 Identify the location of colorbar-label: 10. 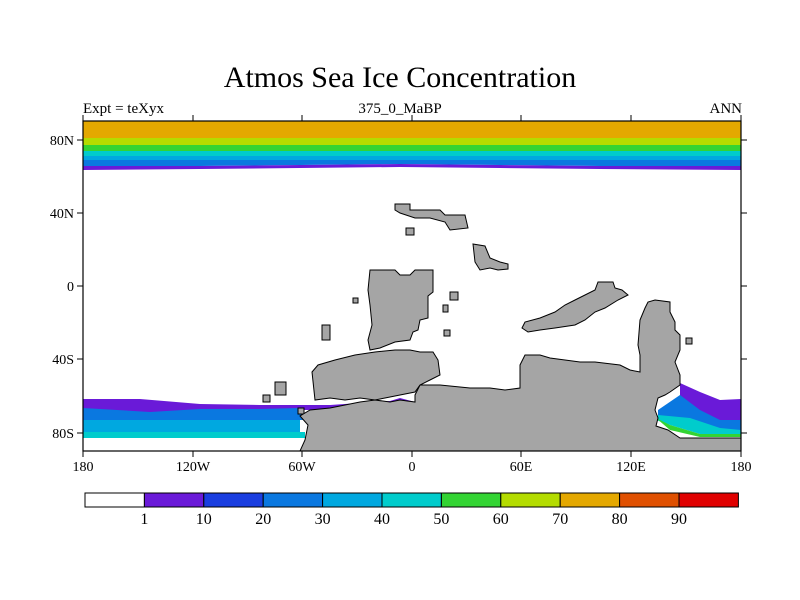
(204, 519).